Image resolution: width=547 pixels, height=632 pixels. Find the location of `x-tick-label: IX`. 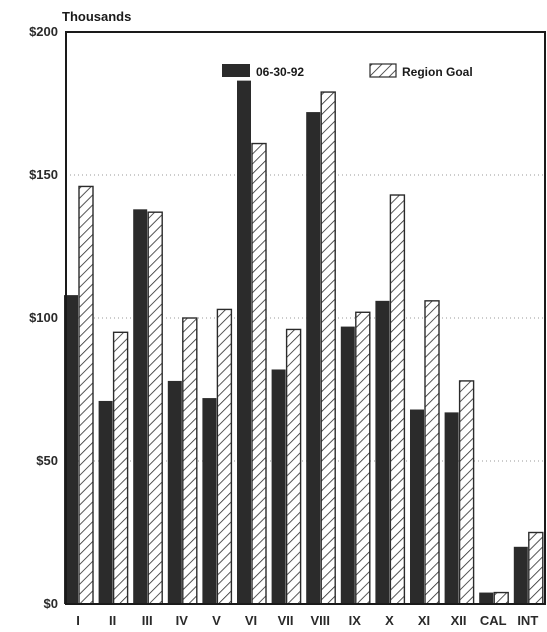

x-tick-label: IX is located at coordinates (355, 620).